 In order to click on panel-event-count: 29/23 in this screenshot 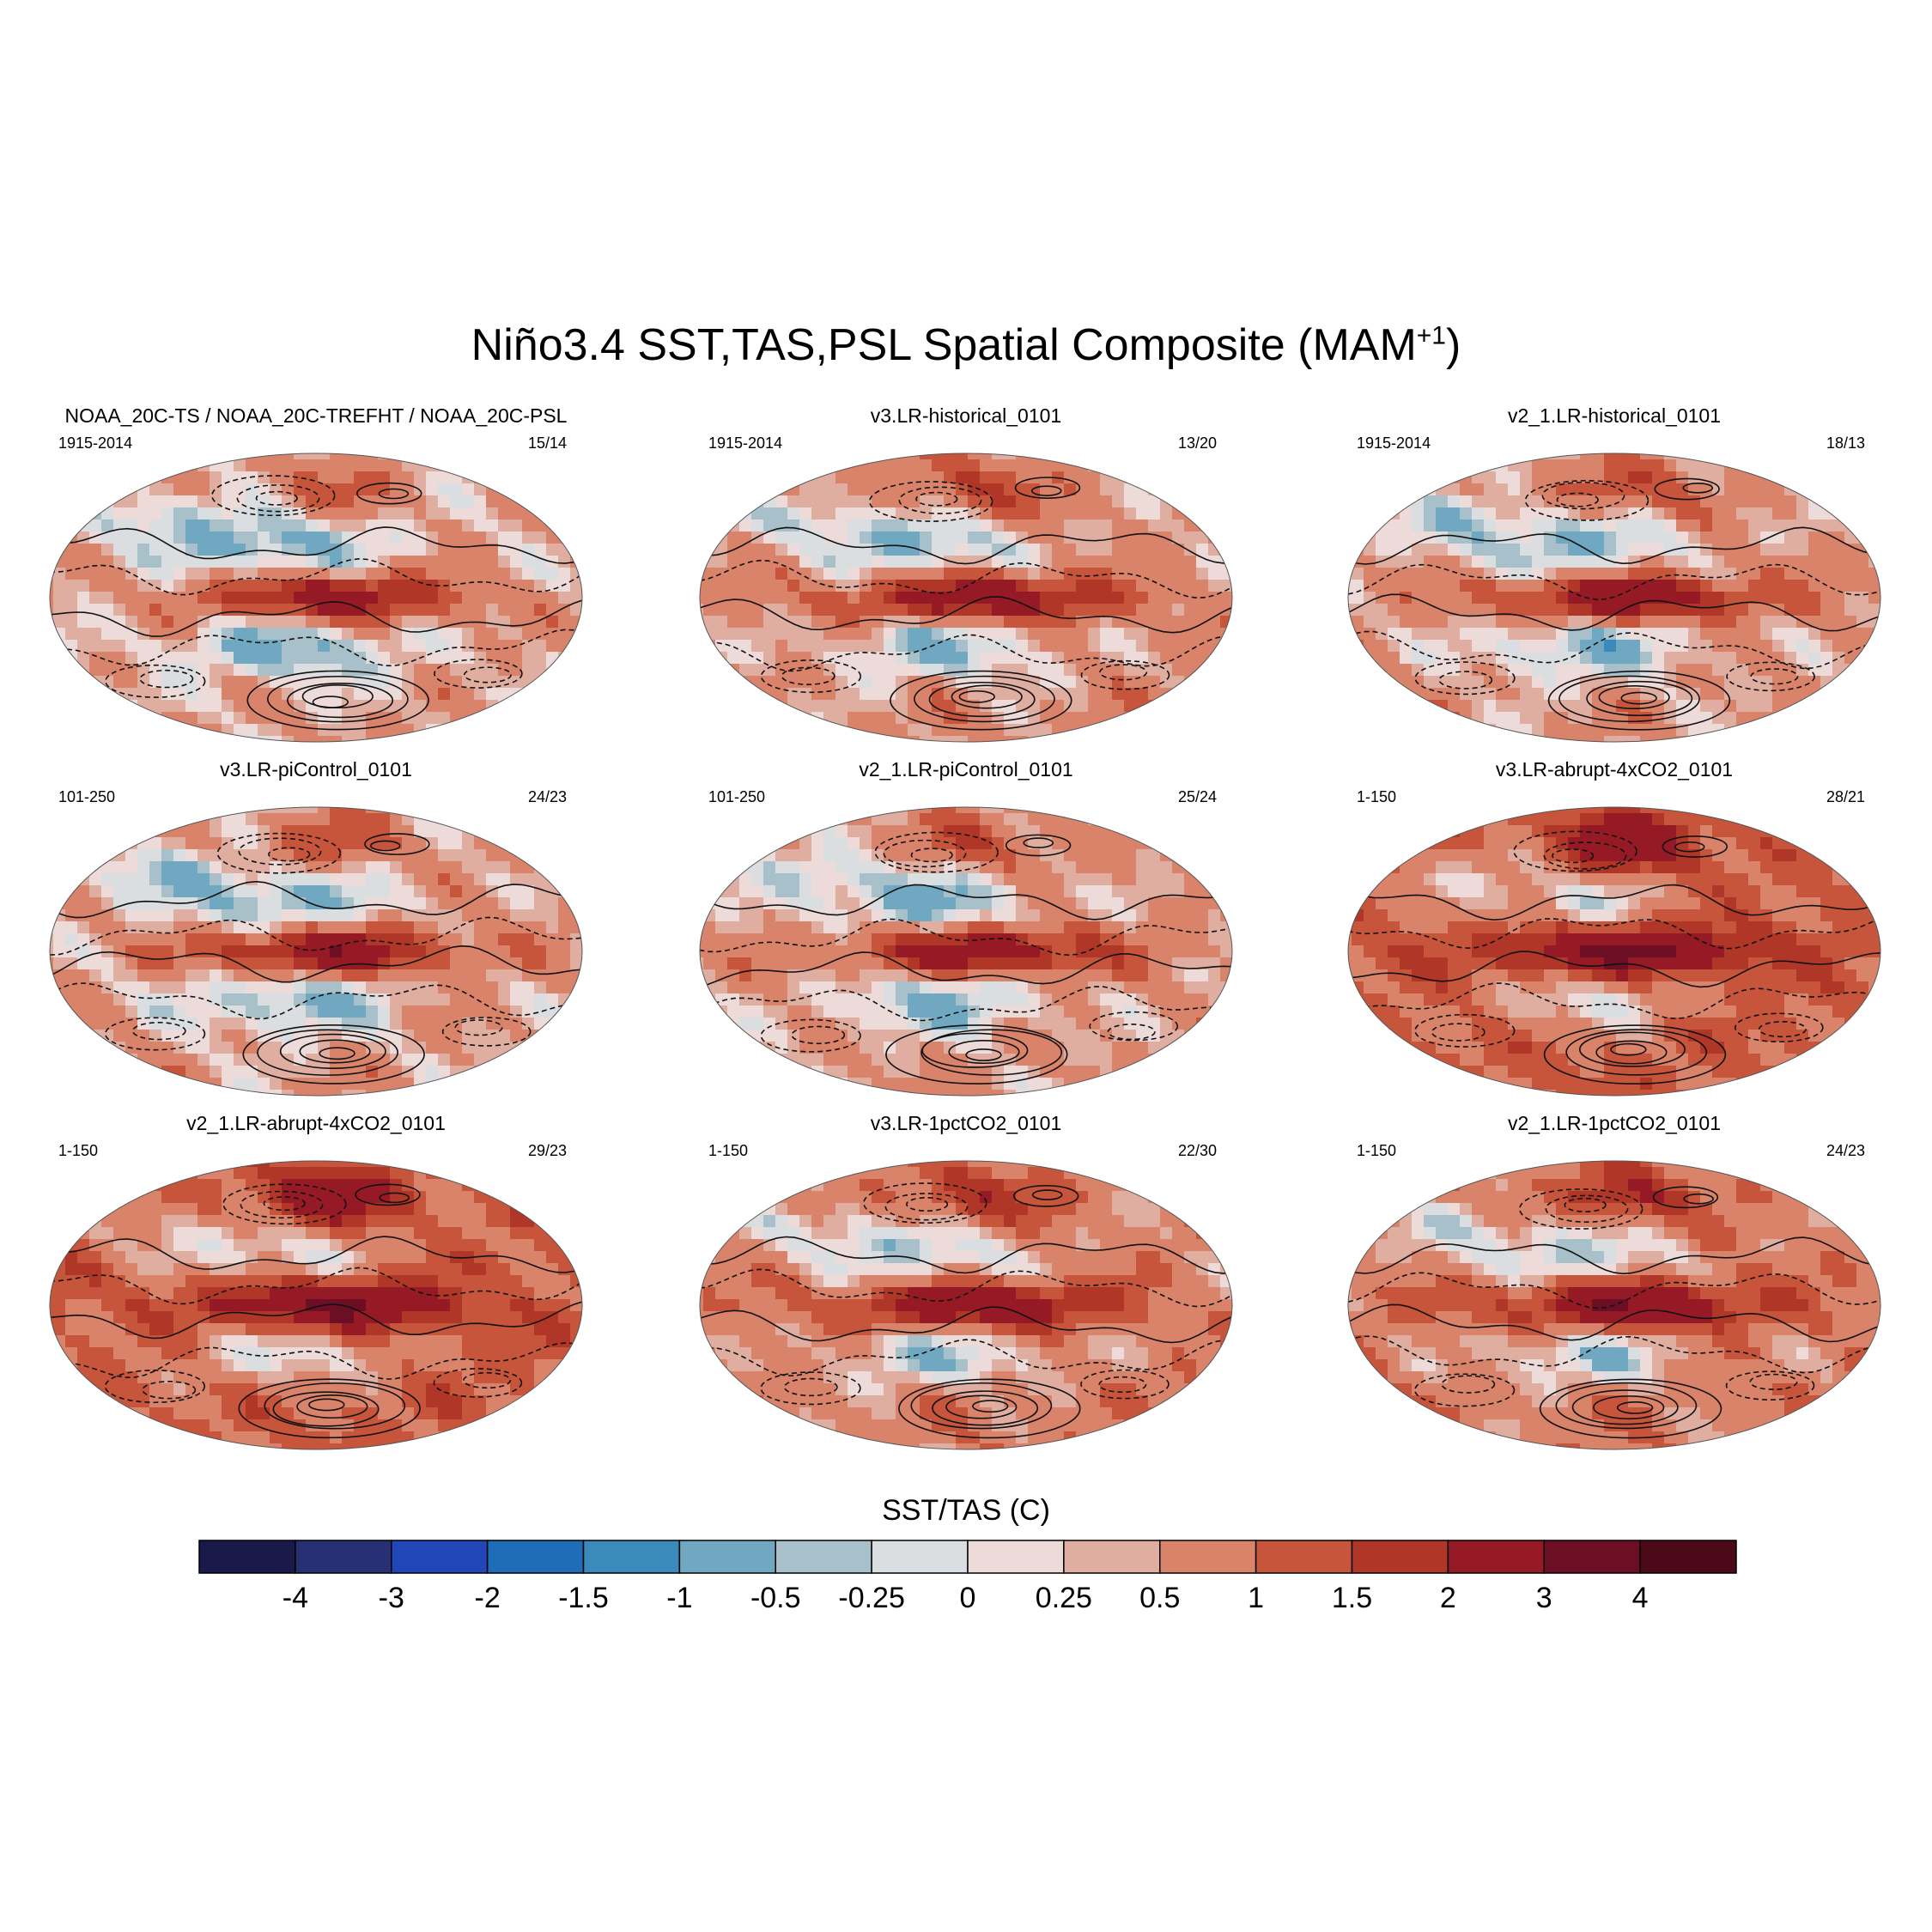, I will do `click(547, 1151)`.